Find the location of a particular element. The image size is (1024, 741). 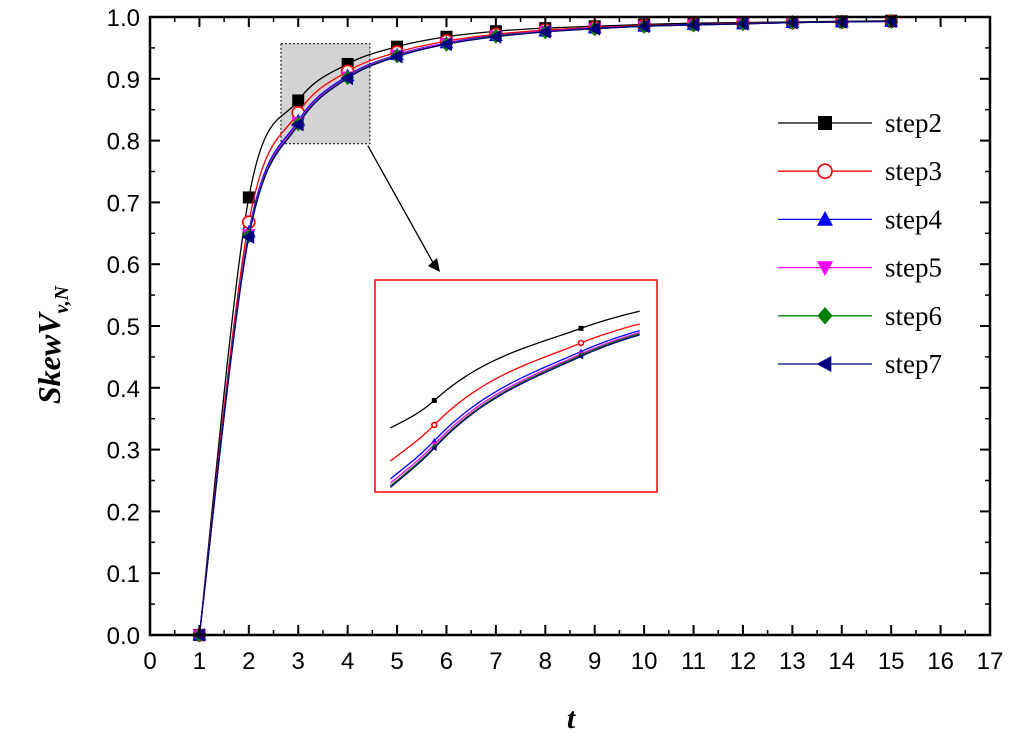

inset-series-step3 is located at coordinates (514, 392).